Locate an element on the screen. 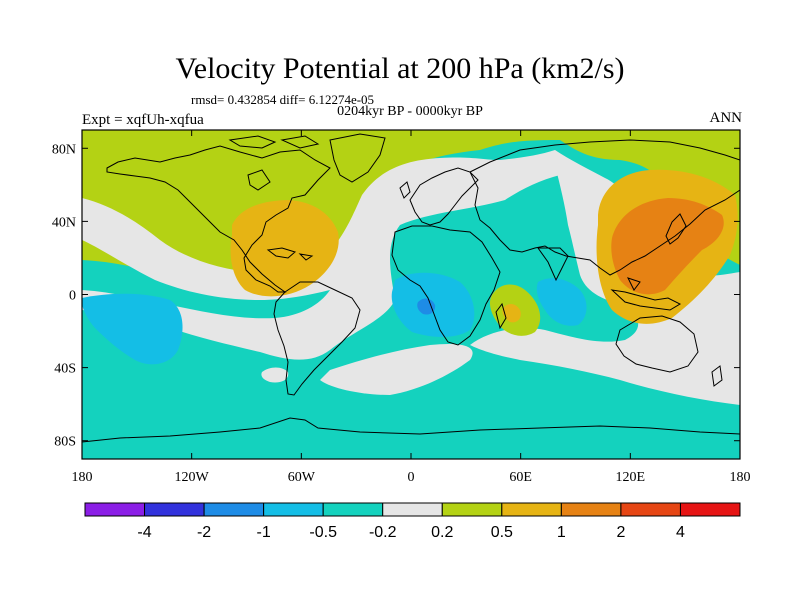 The width and height of the screenshot is (800, 600). field-pos-north-america is located at coordinates (284, 248).